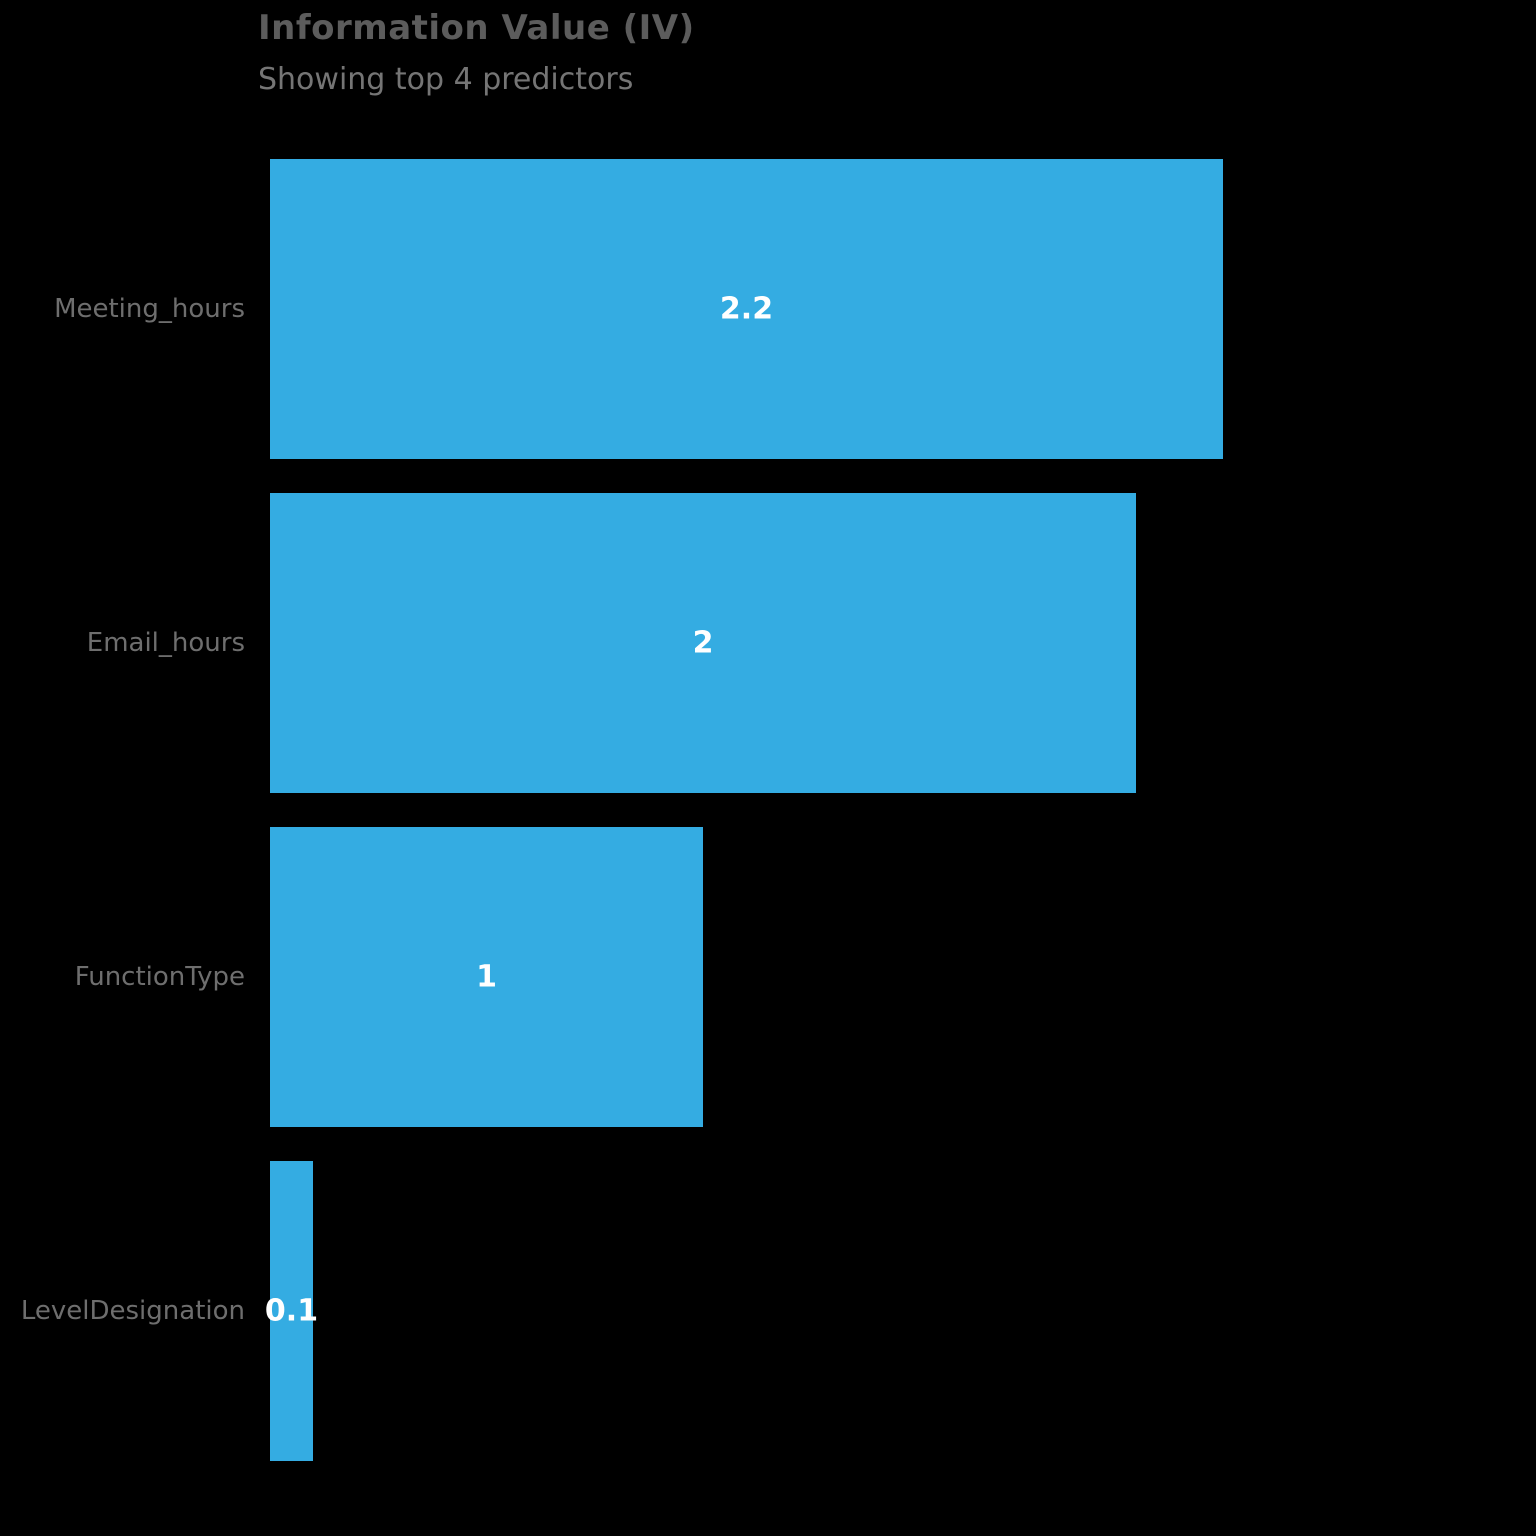 The height and width of the screenshot is (1536, 1536). I want to click on category-label: FunctionType, so click(159, 977).